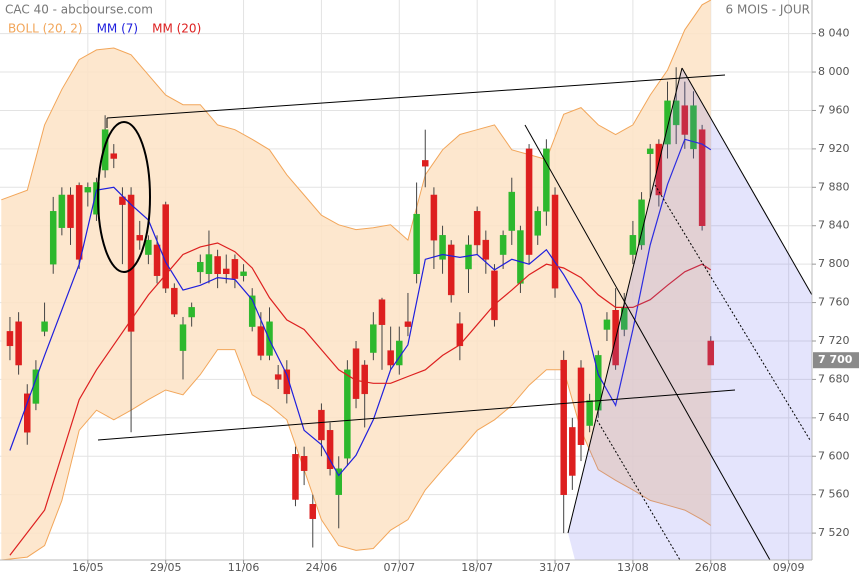 The image size is (860, 583). I want to click on ellipse, so click(124, 197).